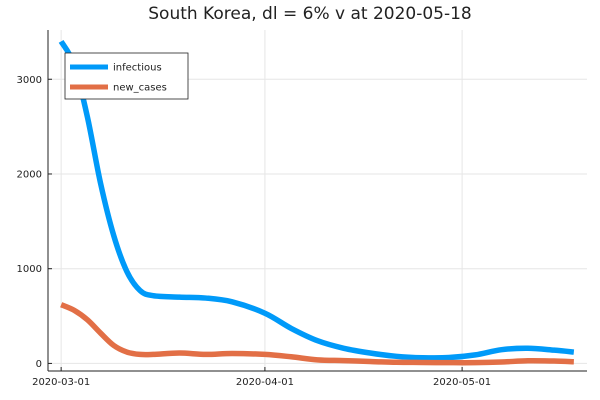 The width and height of the screenshot is (600, 400). Describe the element at coordinates (29, 269) in the screenshot. I see `y-tick-label: 1000` at that location.